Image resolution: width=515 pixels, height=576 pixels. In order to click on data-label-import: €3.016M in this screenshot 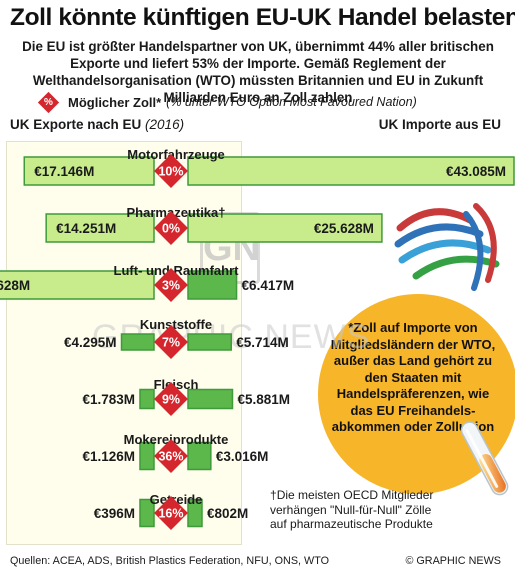, I will do `click(242, 456)`.